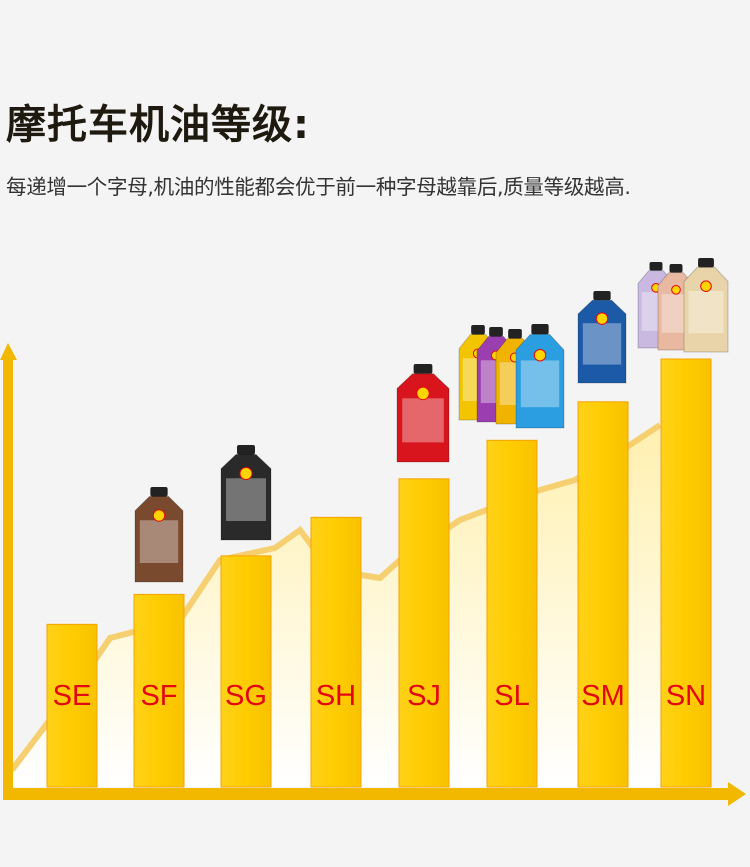 The image size is (750, 867). I want to click on bar-sh, so click(336, 652).